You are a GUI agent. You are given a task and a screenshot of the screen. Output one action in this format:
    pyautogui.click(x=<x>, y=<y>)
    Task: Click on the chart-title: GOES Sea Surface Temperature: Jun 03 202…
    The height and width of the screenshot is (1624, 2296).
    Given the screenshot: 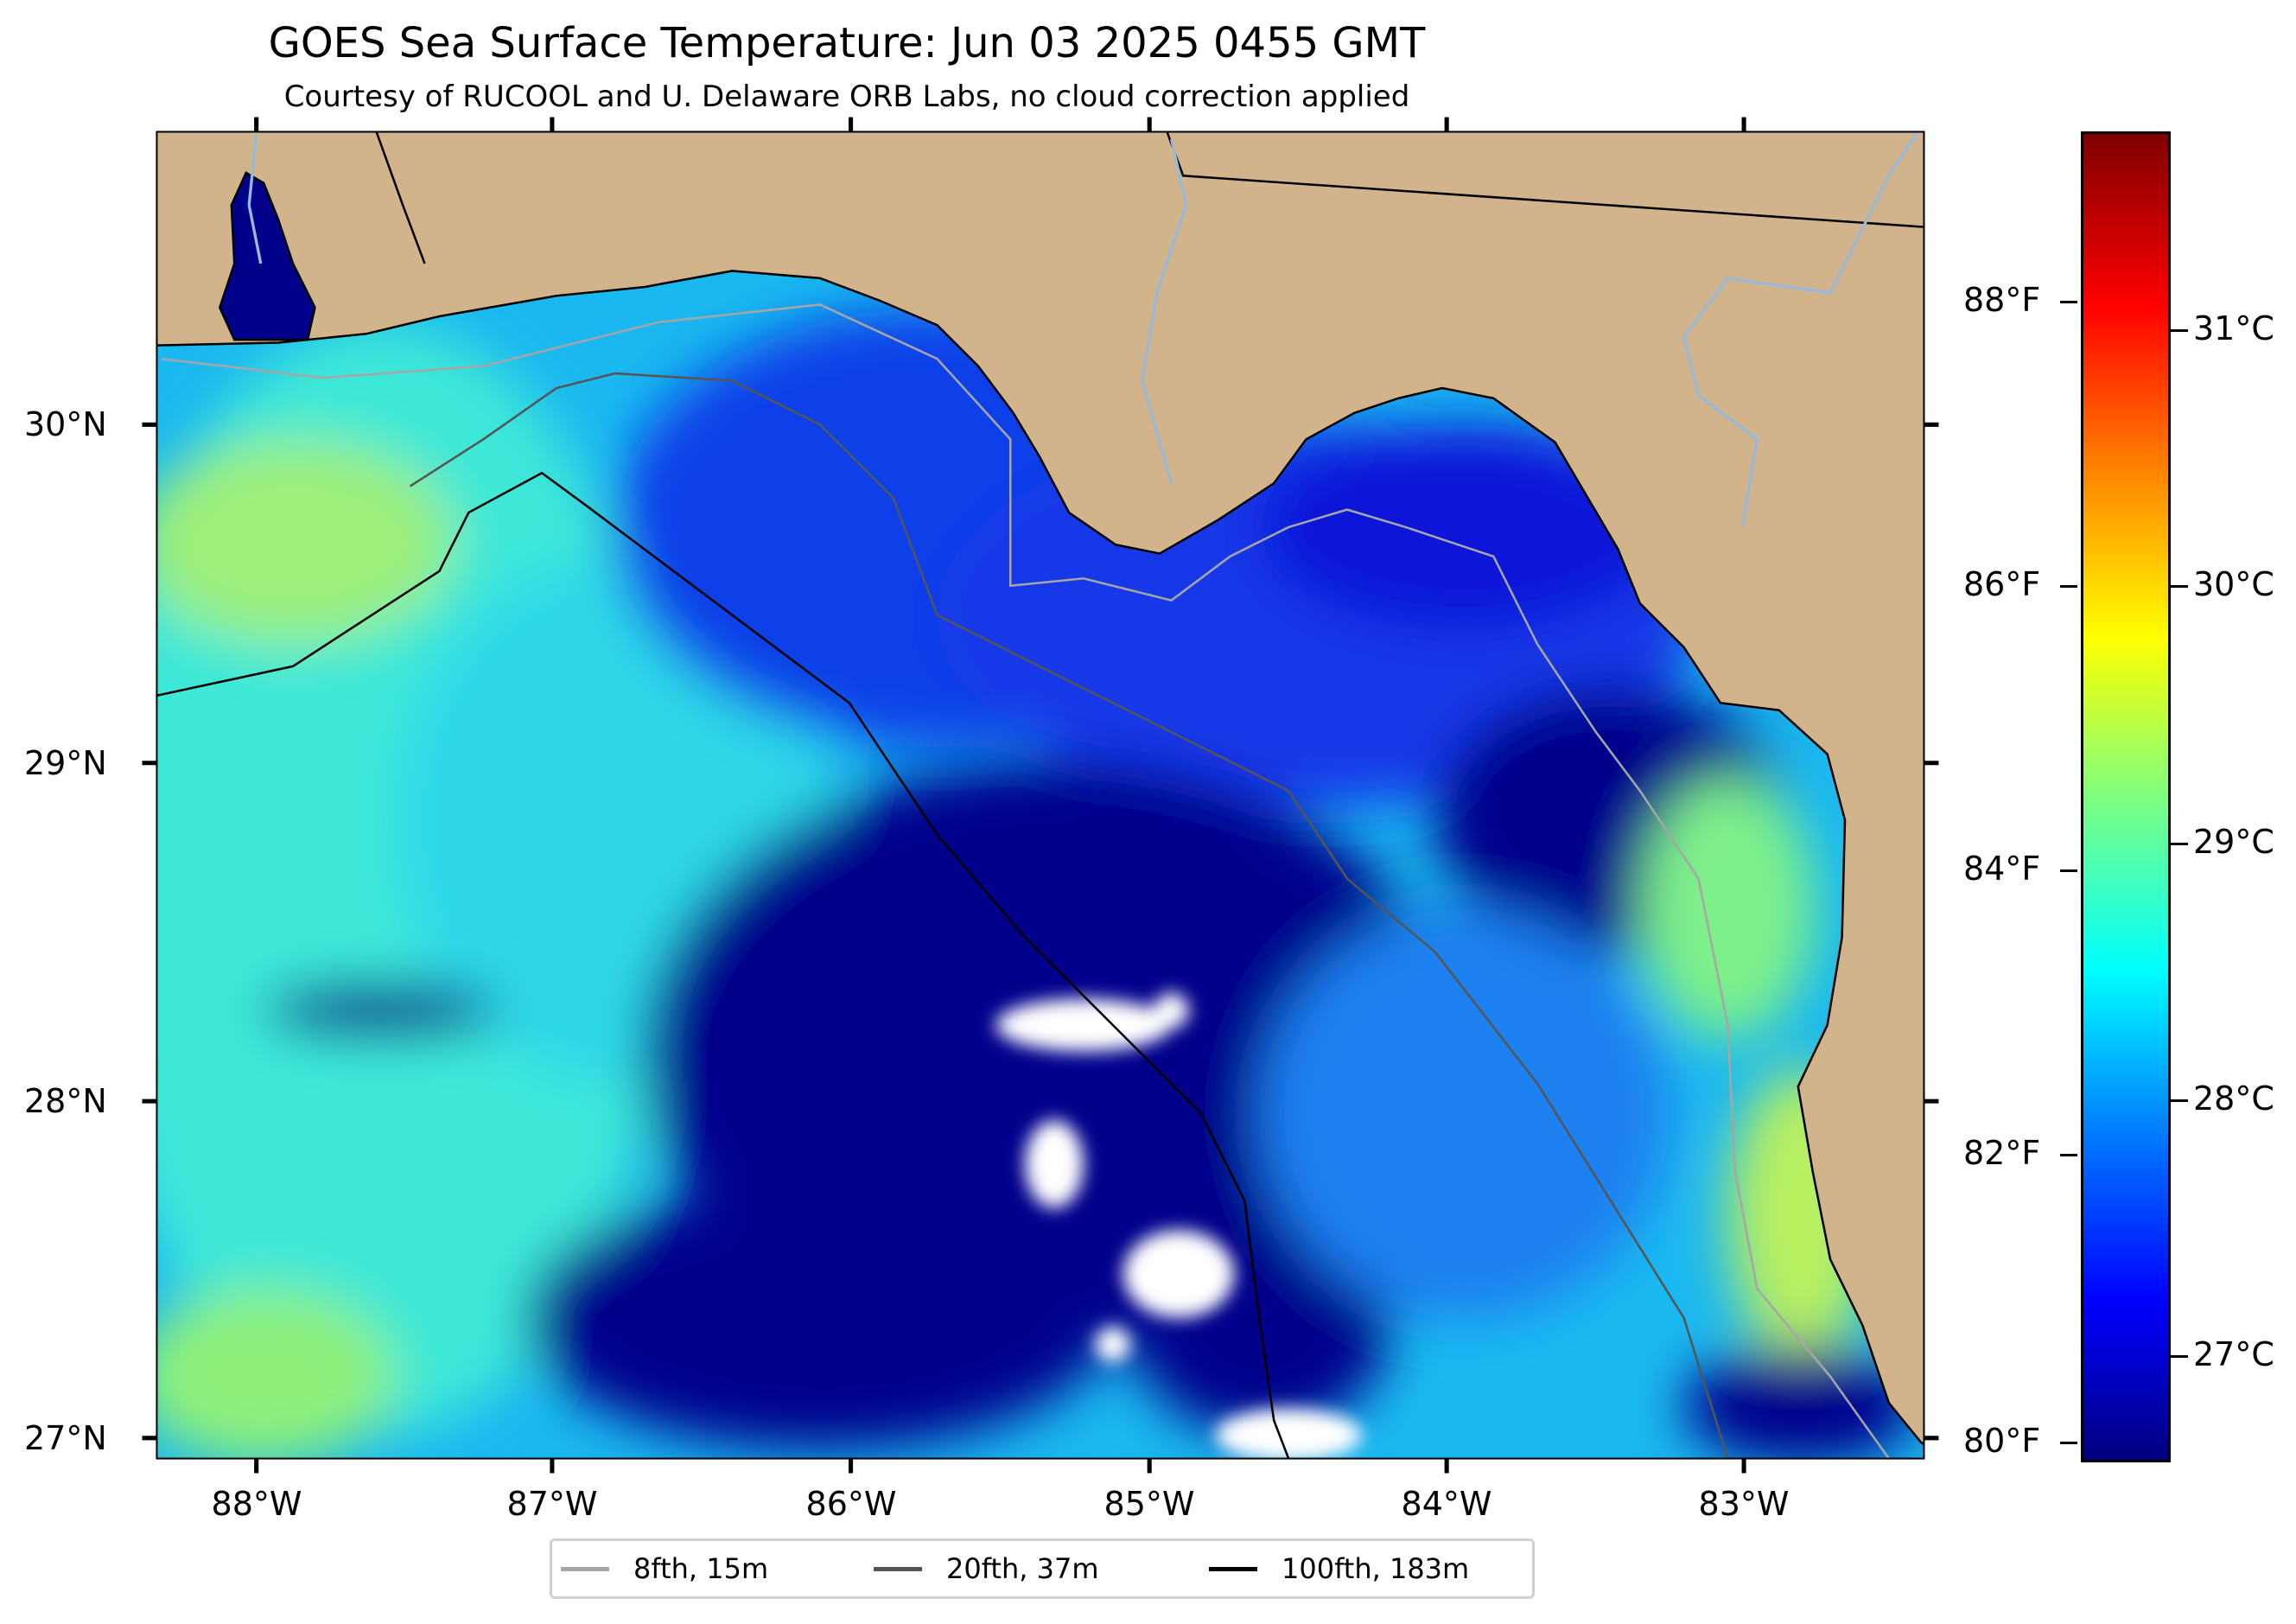 What is the action you would take?
    pyautogui.click(x=847, y=43)
    